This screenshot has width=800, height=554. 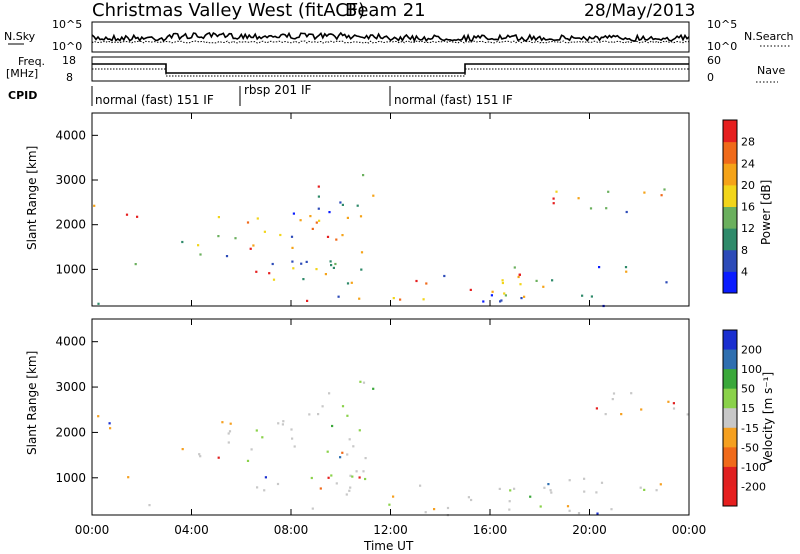 What do you see at coordinates (22, 73) in the screenshot?
I see `freq-label-line2: [MHz]` at bounding box center [22, 73].